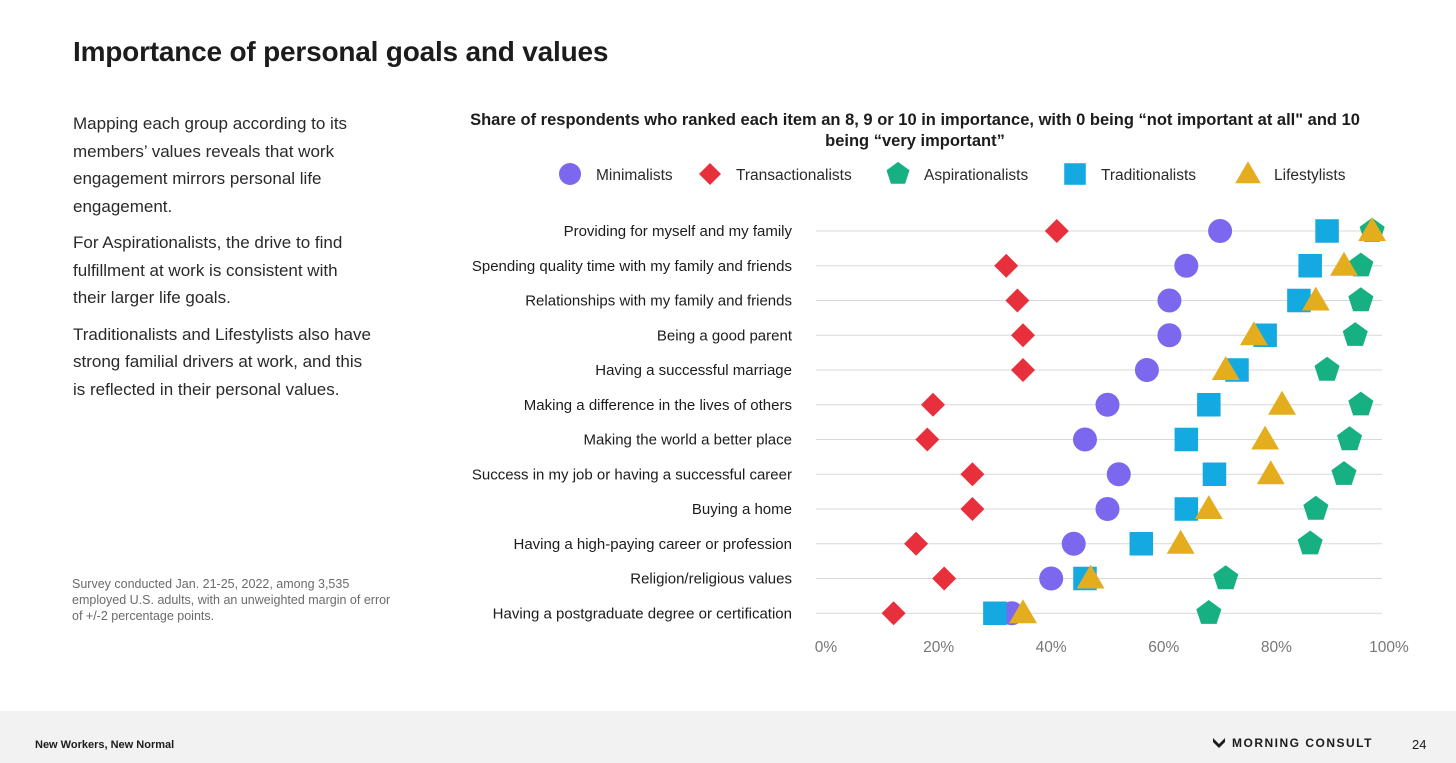 Image resolution: width=1456 pixels, height=763 pixels. Describe the element at coordinates (1148, 175) in the screenshot. I see `legend-label: Traditionalists` at that location.